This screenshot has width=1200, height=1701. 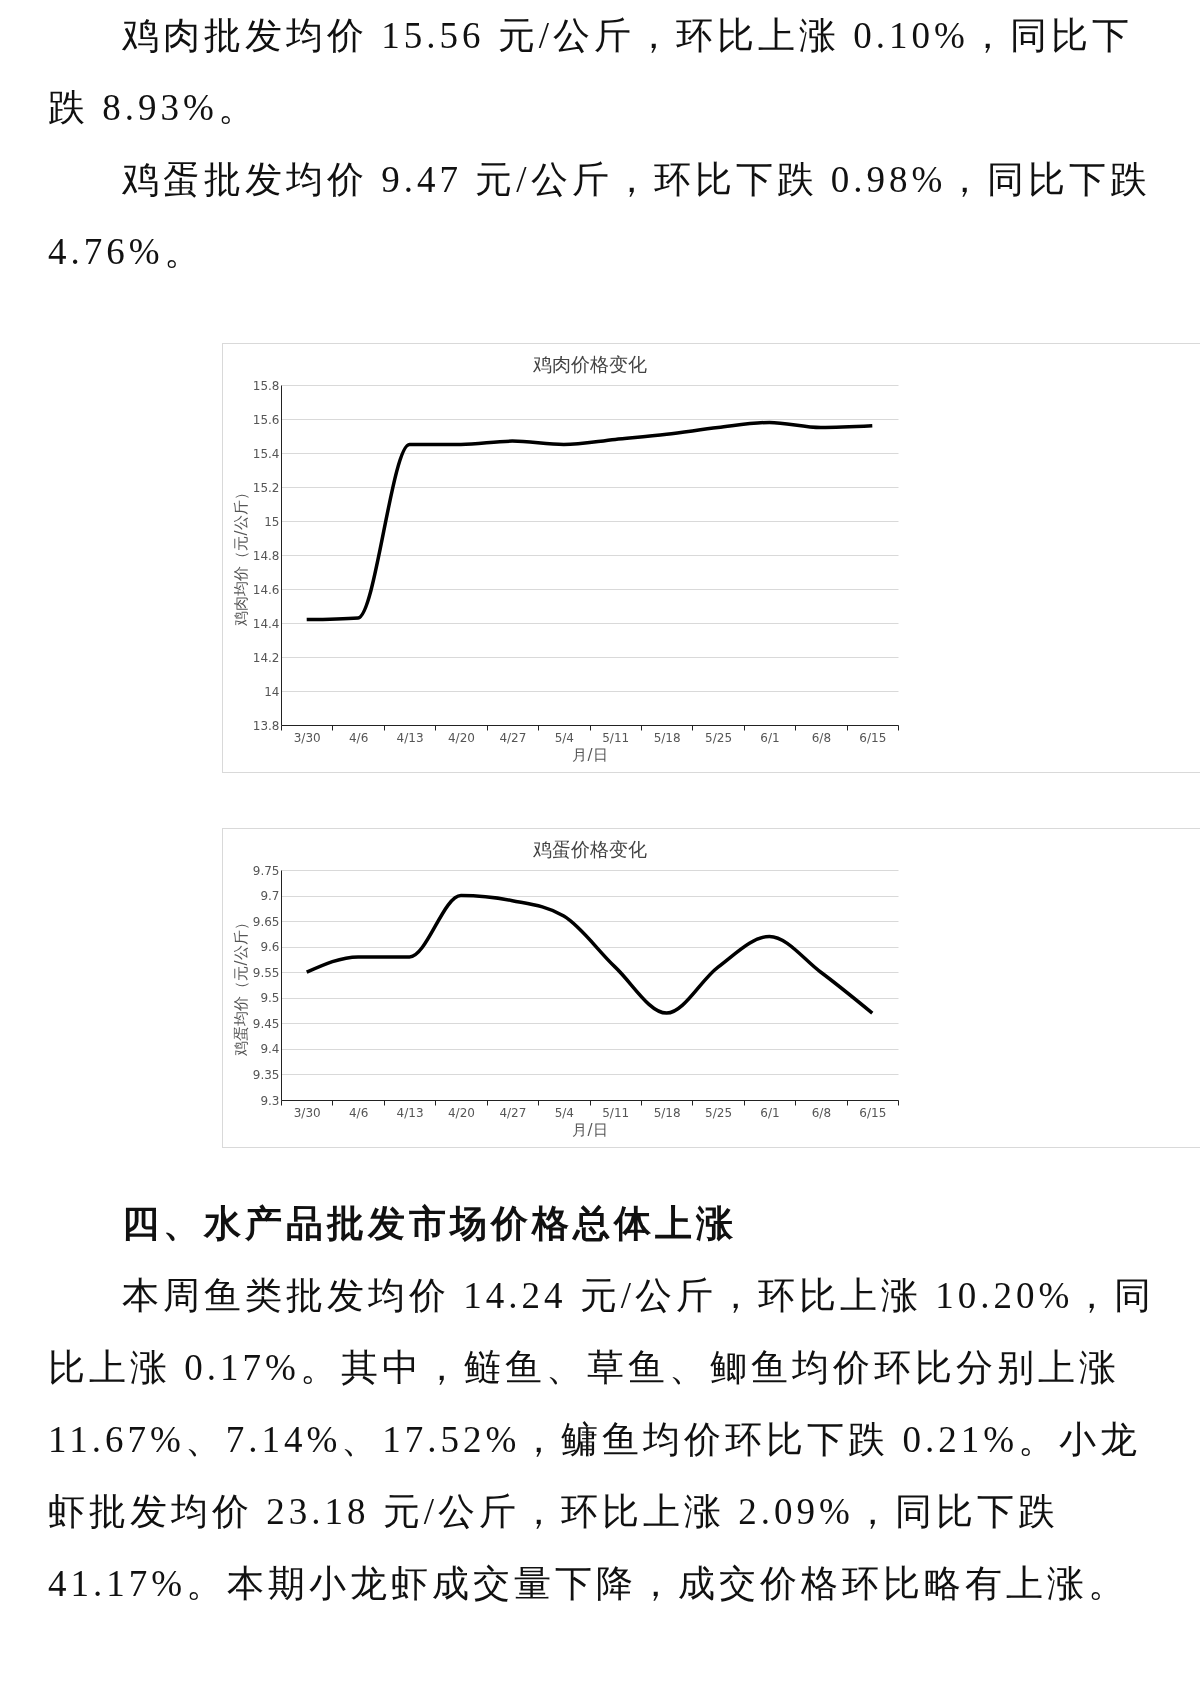 What do you see at coordinates (240, 986) in the screenshot?
I see `y-axis-title: 鸡蛋均价（元/公斤）` at bounding box center [240, 986].